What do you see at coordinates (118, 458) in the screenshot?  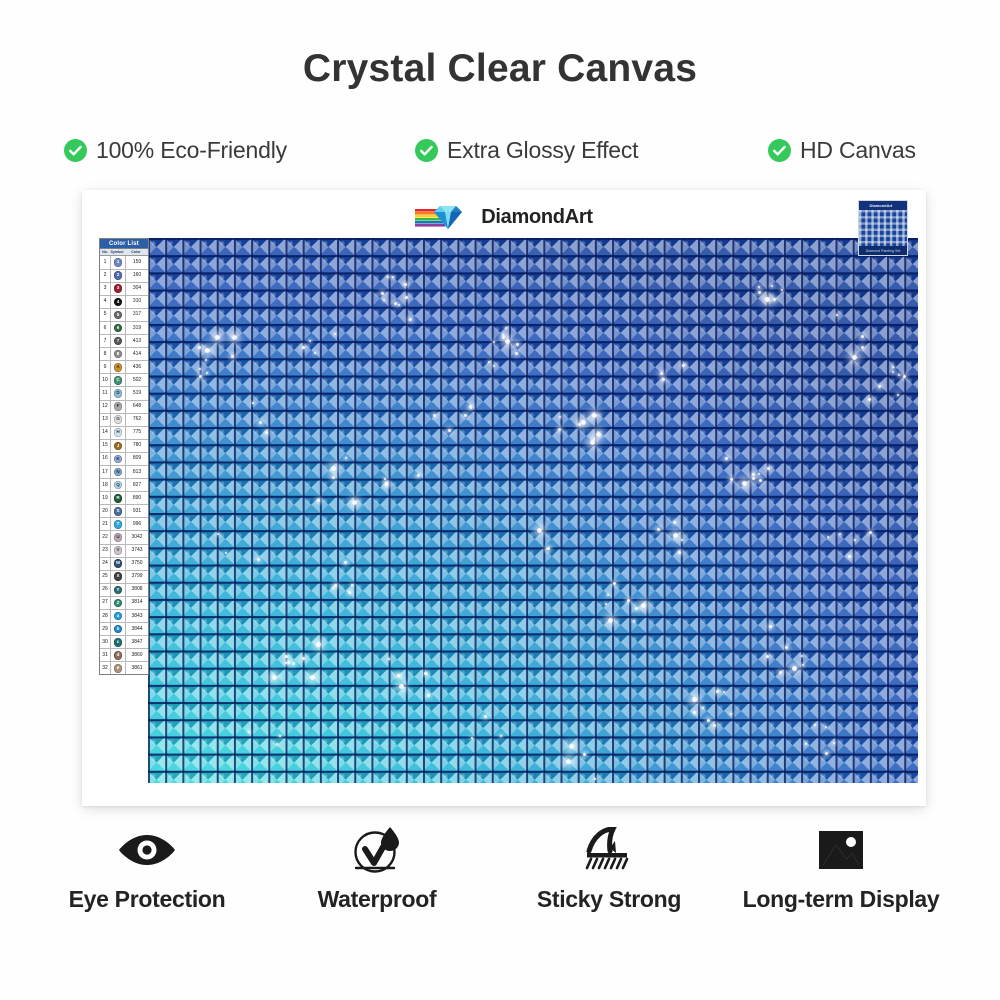 I see `color-row-symbol: K` at bounding box center [118, 458].